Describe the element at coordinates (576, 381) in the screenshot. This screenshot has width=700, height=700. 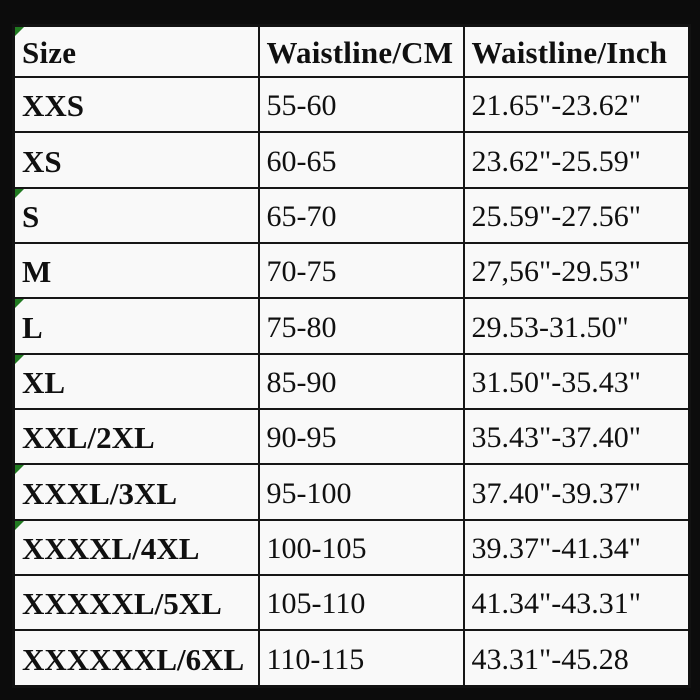
I see `waistline-inch-cell: 31.50"-35.43"` at that location.